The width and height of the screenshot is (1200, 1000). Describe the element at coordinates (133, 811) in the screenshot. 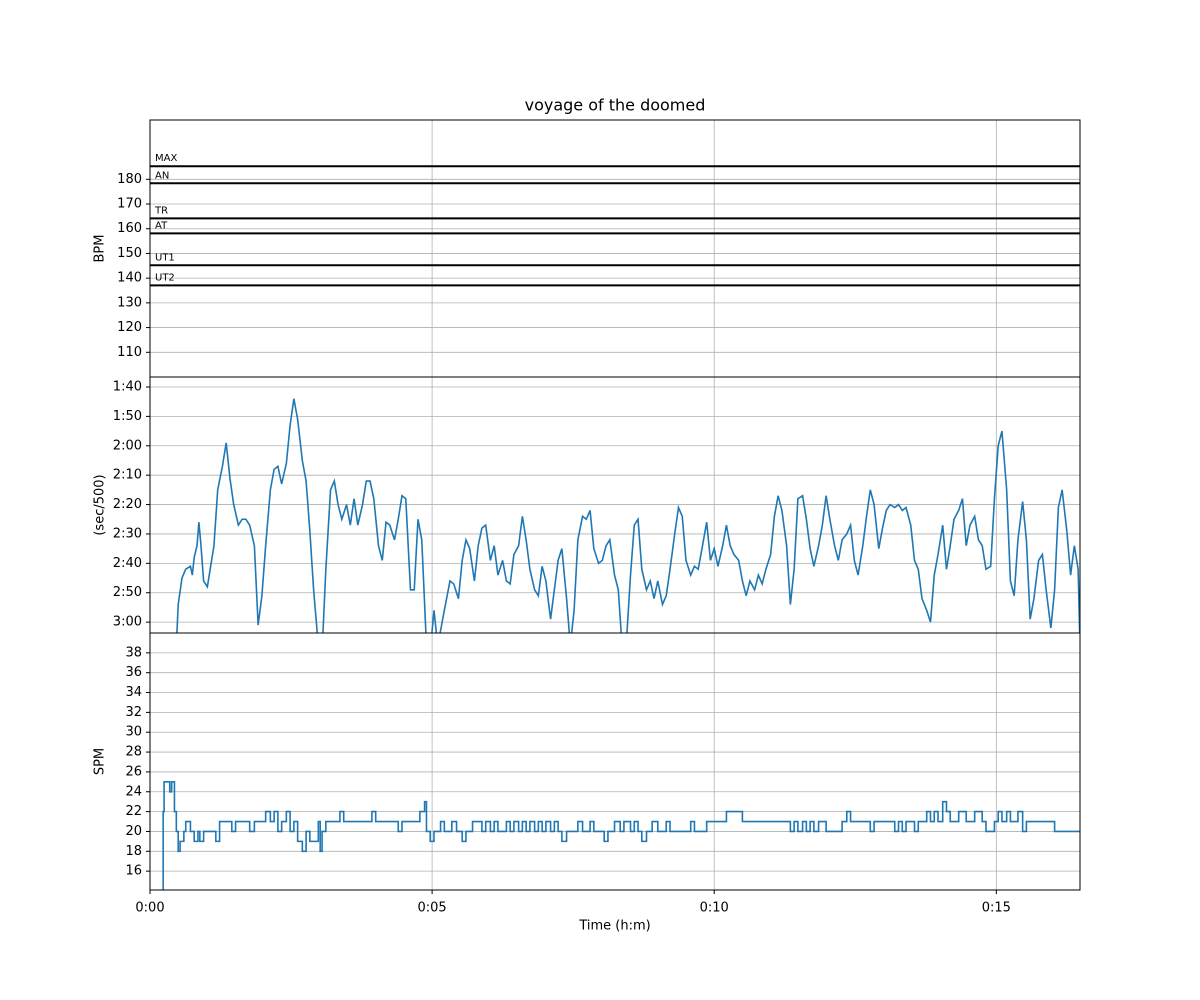

I see `y-tick-label: 22` at that location.